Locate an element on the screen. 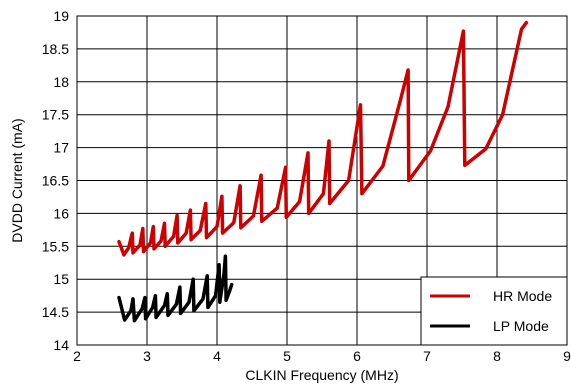 The width and height of the screenshot is (571, 389). y-tick-label: 15.5 is located at coordinates (55, 246).